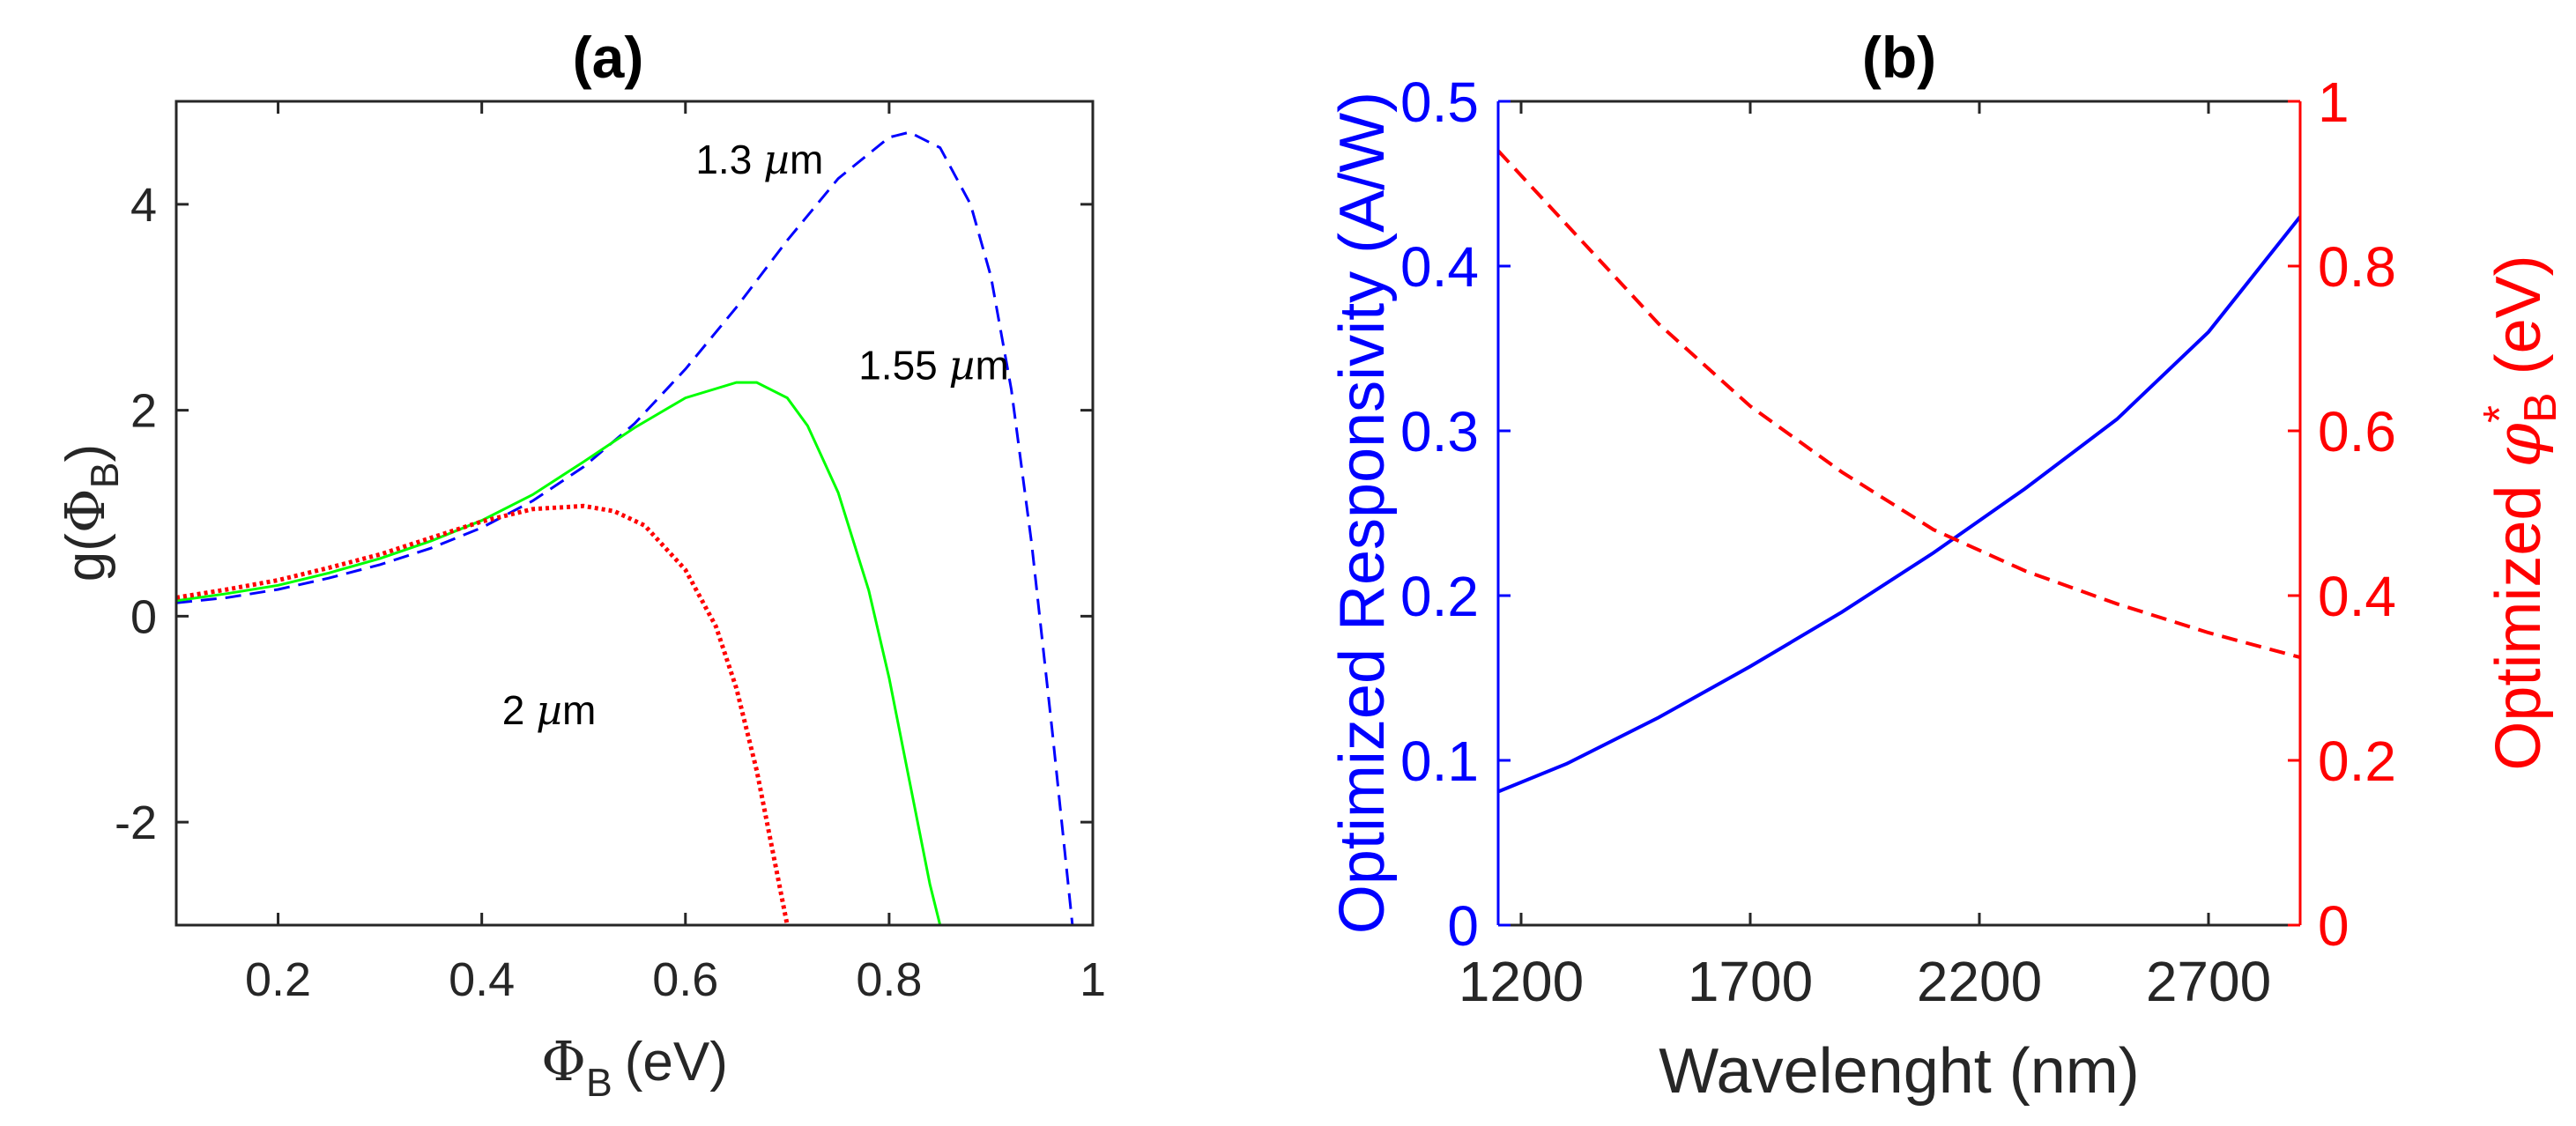  I want to click on panel-b-x-tick-label: 2700, so click(2208, 981).